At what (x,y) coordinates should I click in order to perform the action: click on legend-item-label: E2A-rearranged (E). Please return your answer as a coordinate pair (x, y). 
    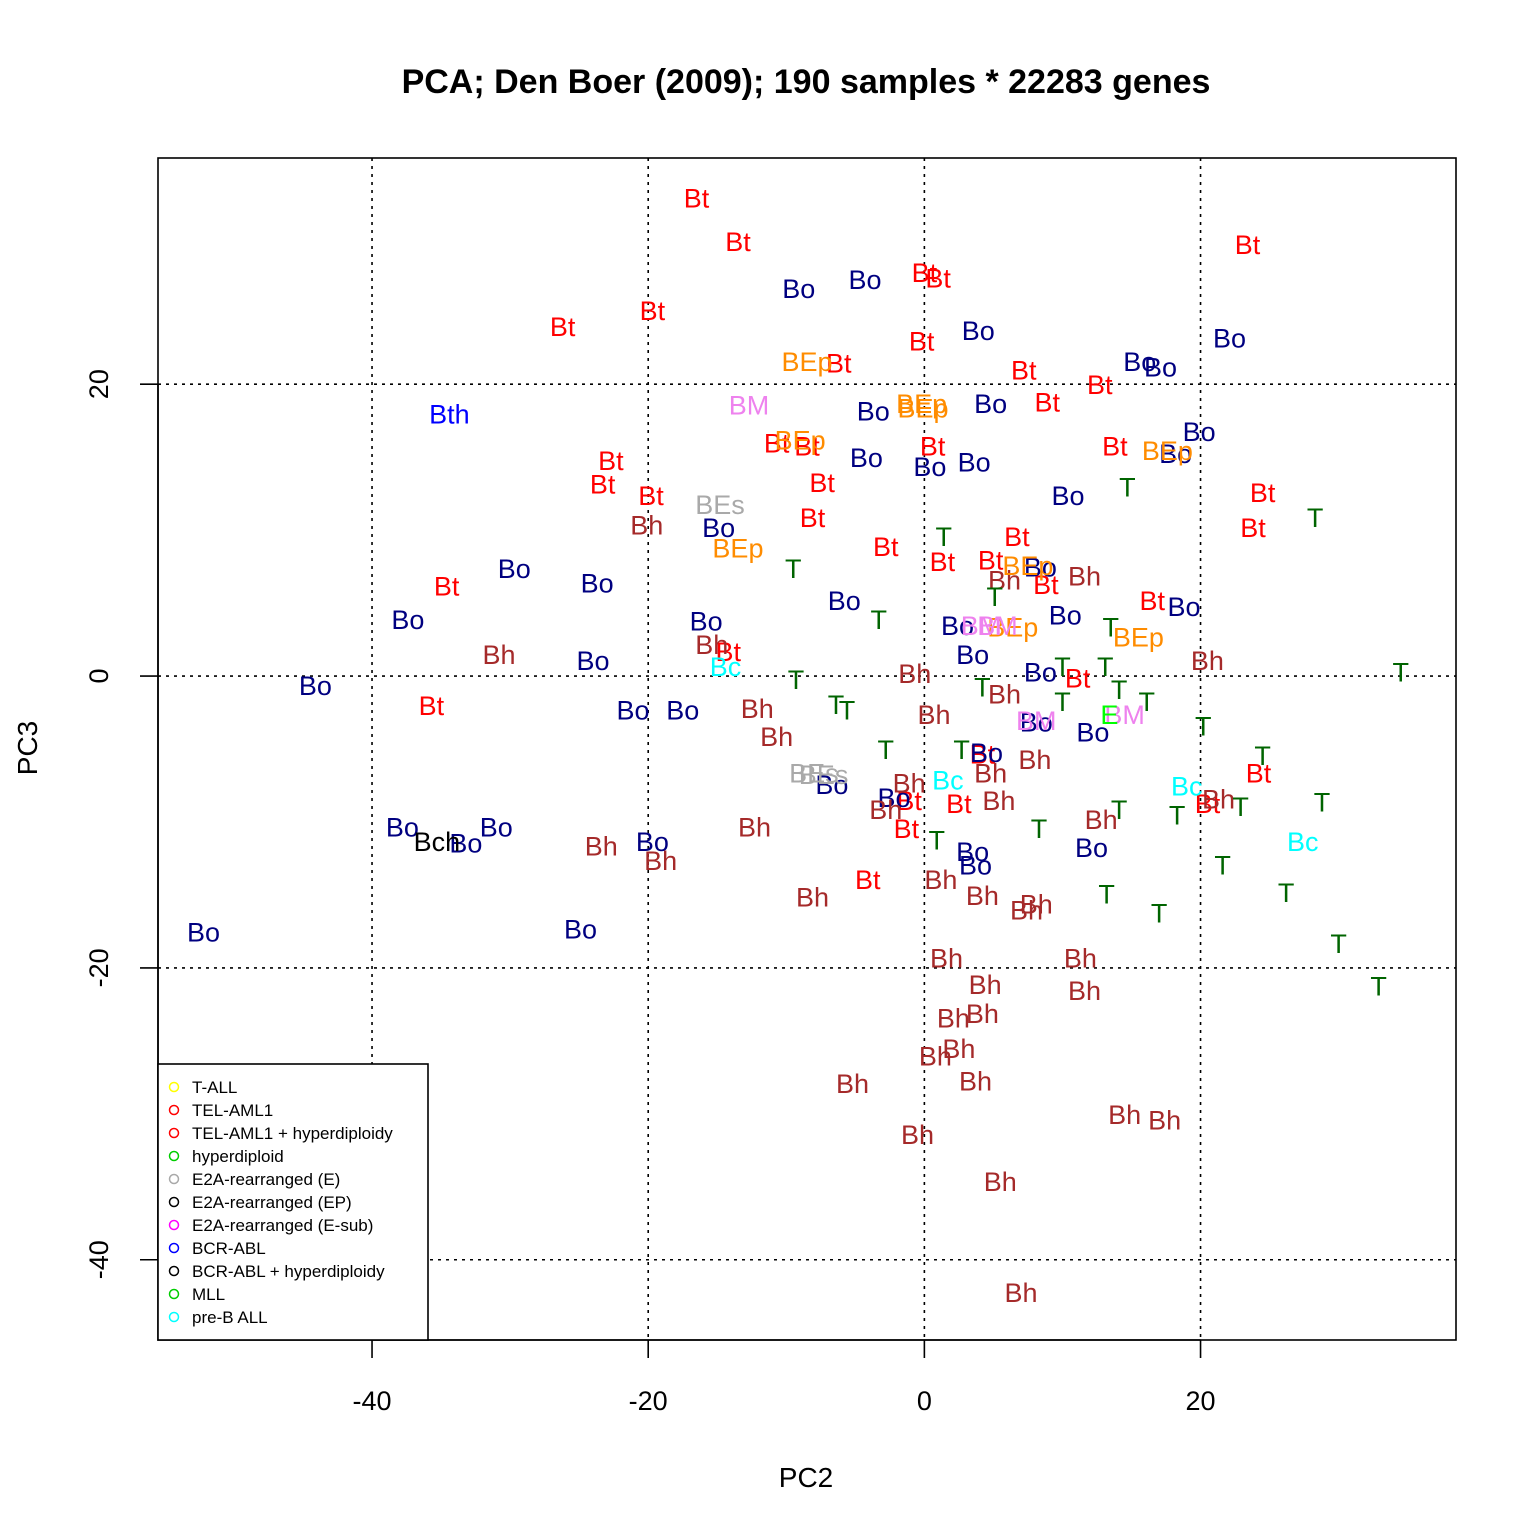
    Looking at the image, I should click on (266, 1179).